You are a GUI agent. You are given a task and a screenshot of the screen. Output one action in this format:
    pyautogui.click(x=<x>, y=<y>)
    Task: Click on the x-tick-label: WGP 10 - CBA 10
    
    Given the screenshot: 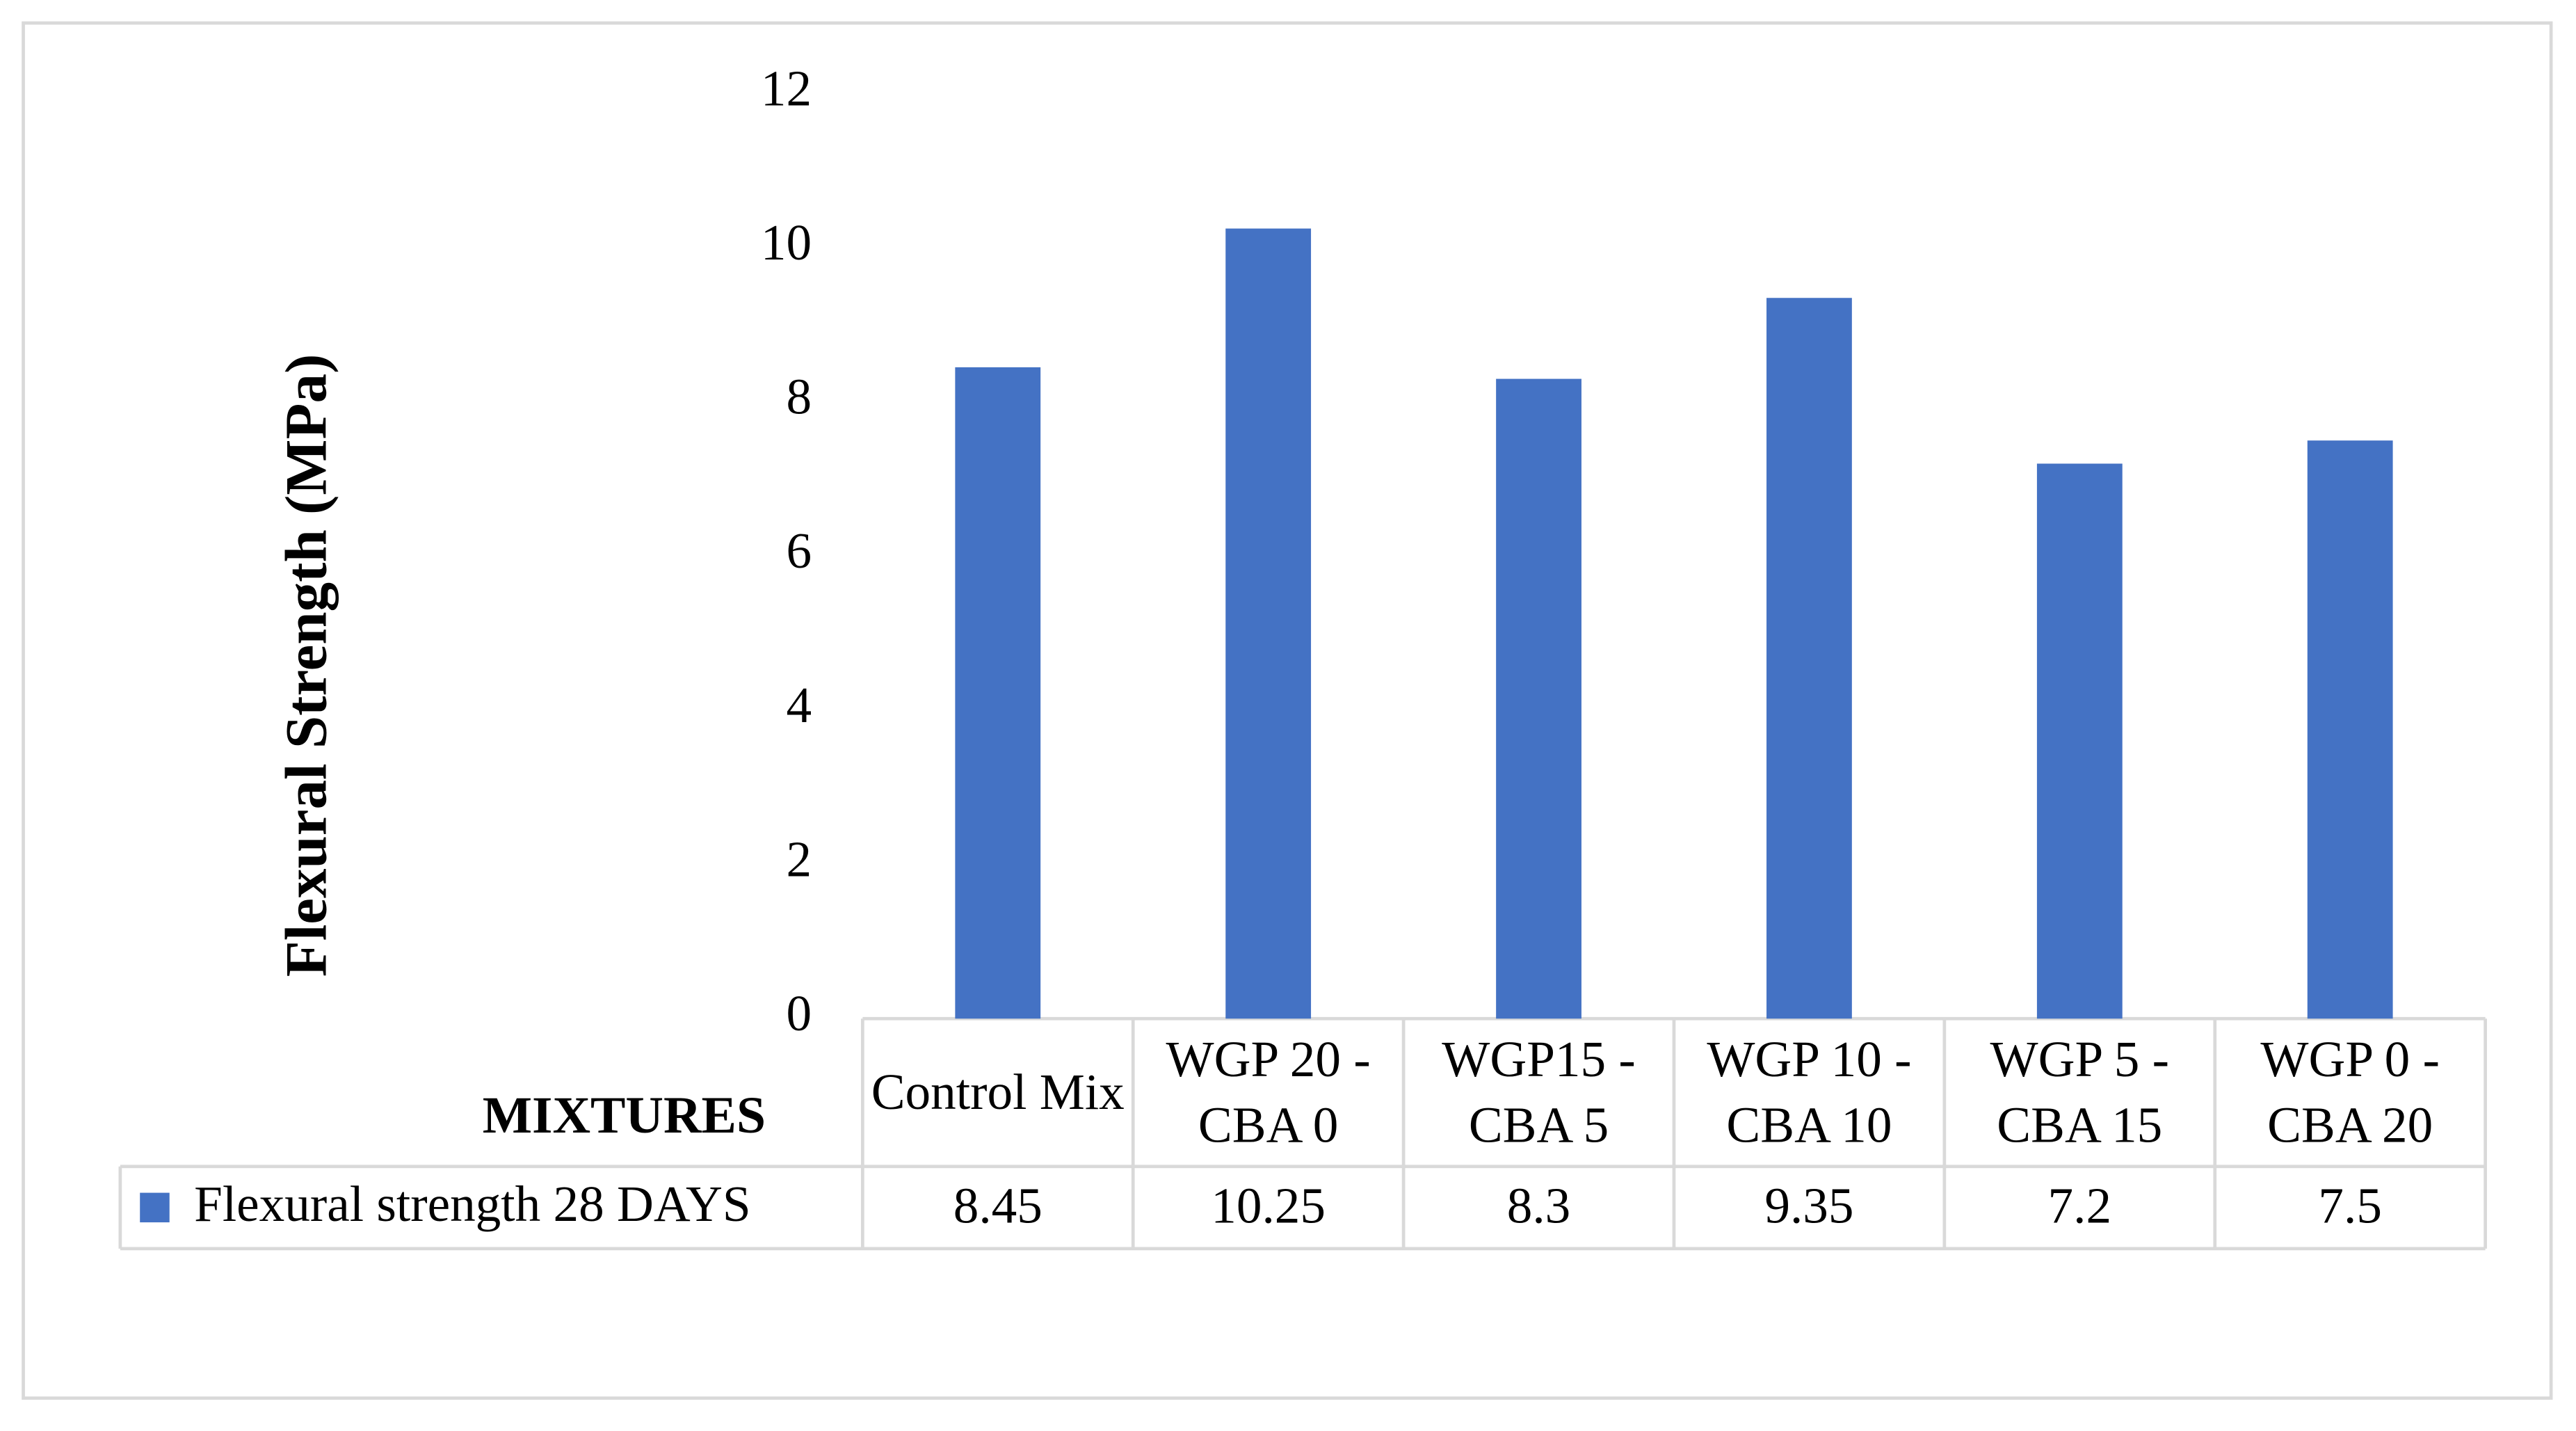 What is the action you would take?
    pyautogui.click(x=1809, y=1091)
    